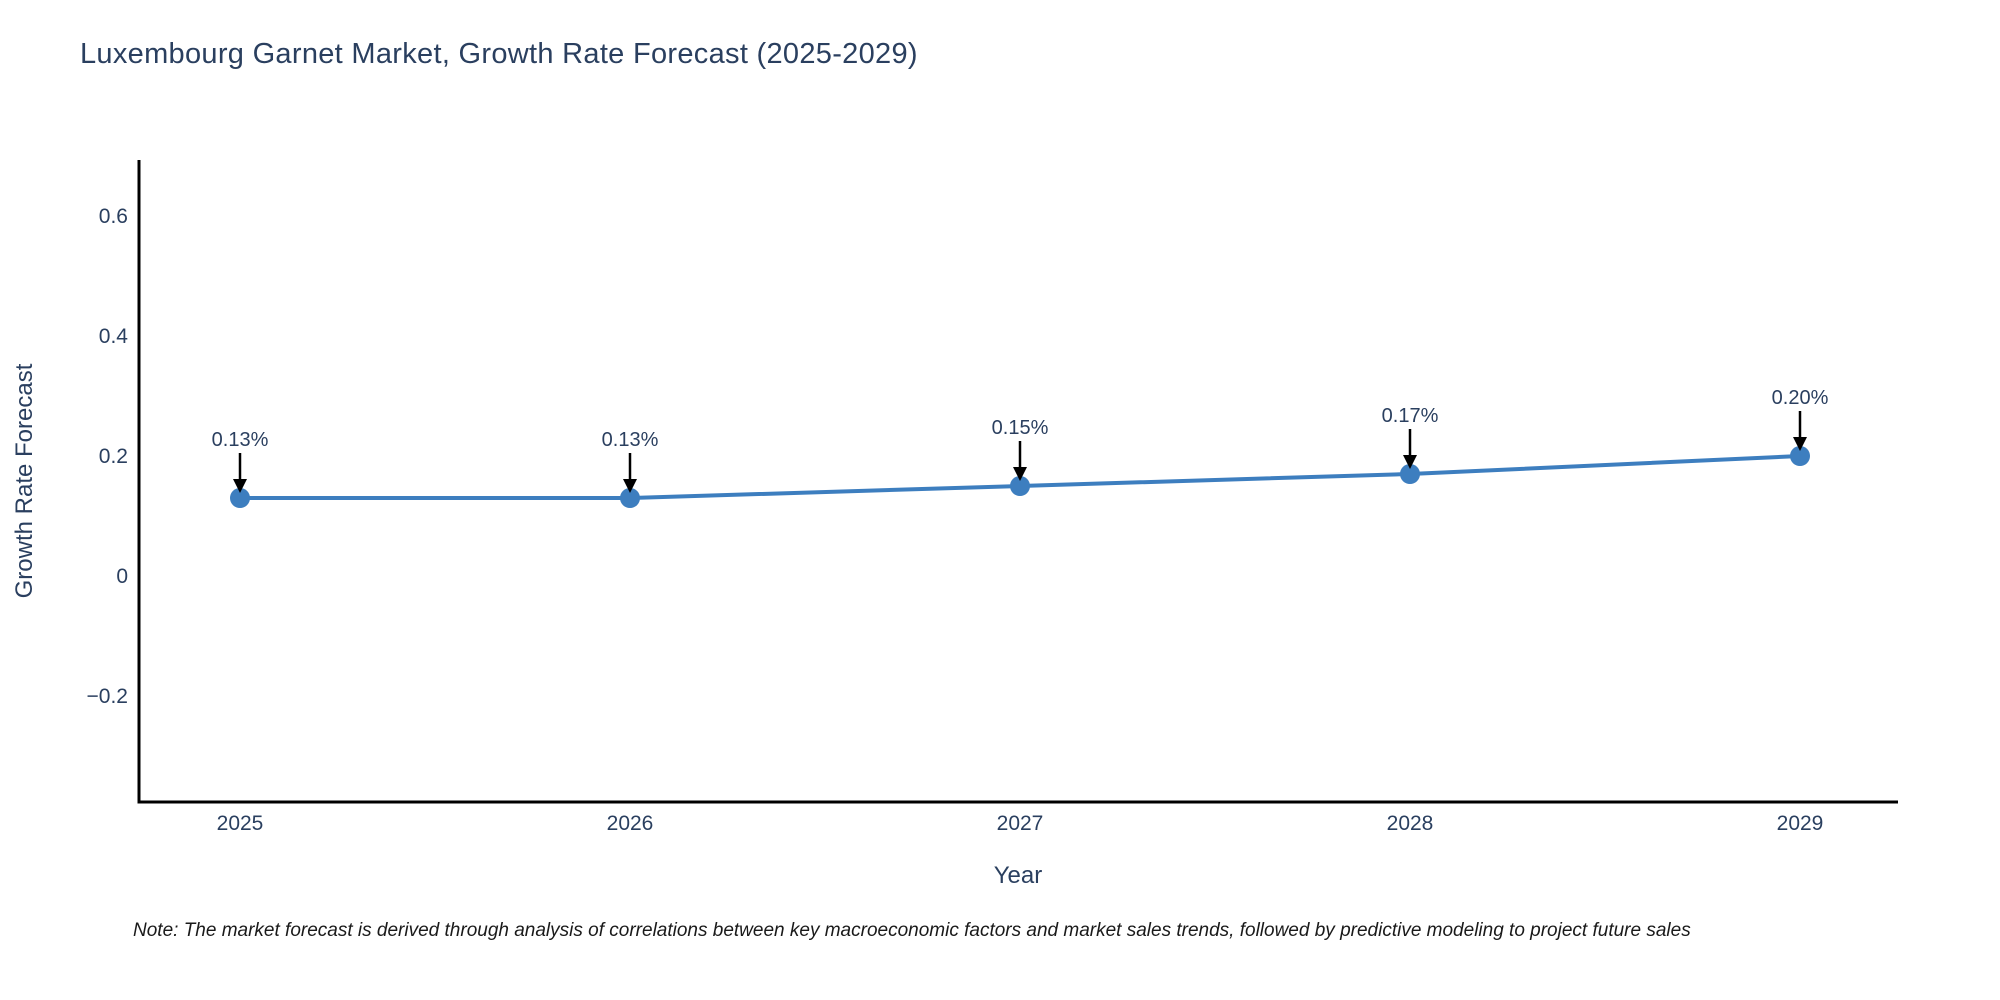  I want to click on data-point-2028, so click(1410, 474).